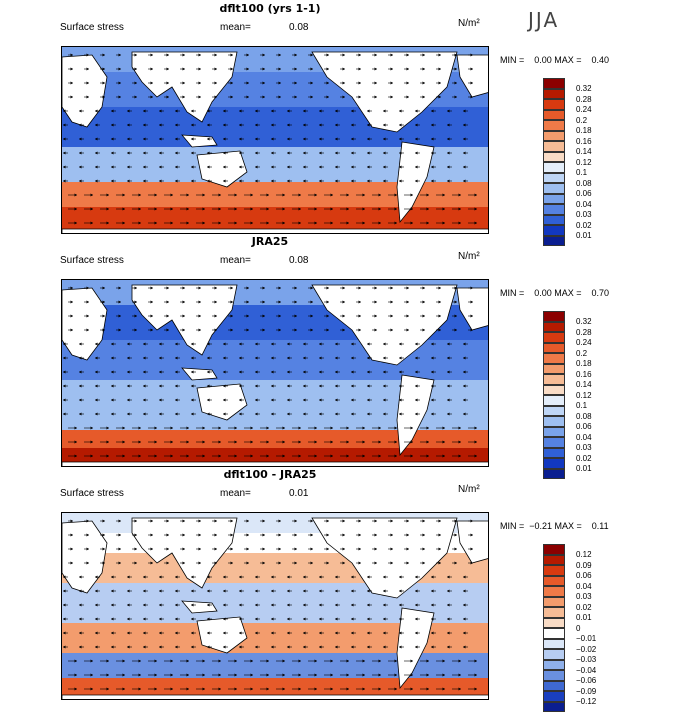  I want to click on colorbar-tick-label: 0.09, so click(584, 565).